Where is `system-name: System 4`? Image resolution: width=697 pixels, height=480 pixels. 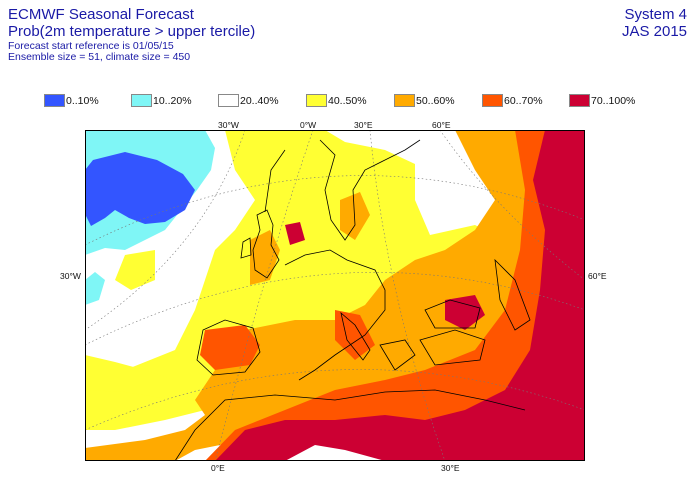
system-name: System 4 is located at coordinates (655, 14).